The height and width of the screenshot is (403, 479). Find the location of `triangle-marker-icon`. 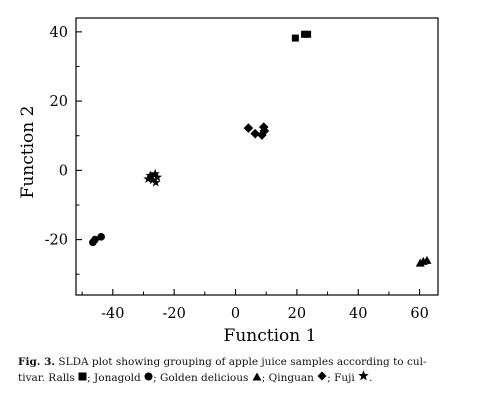

triangle-marker-icon is located at coordinates (257, 378).